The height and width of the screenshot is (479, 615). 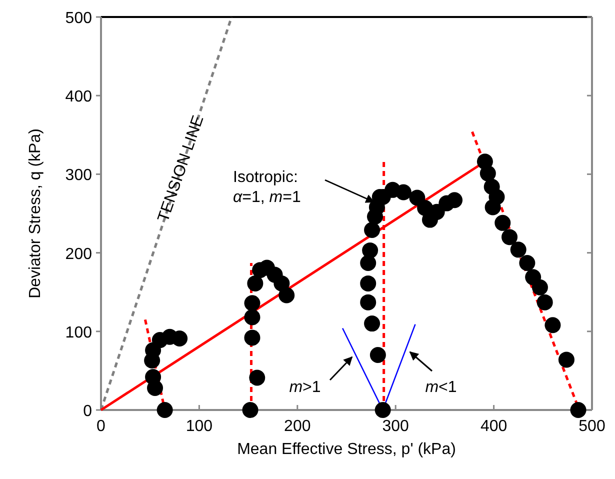 I want to click on y-tick-label: 200, so click(x=78, y=254).